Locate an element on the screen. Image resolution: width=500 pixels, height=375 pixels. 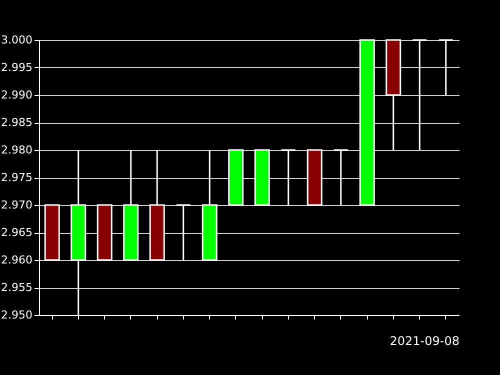
y-tick-label: 2.990 is located at coordinates (16, 95).